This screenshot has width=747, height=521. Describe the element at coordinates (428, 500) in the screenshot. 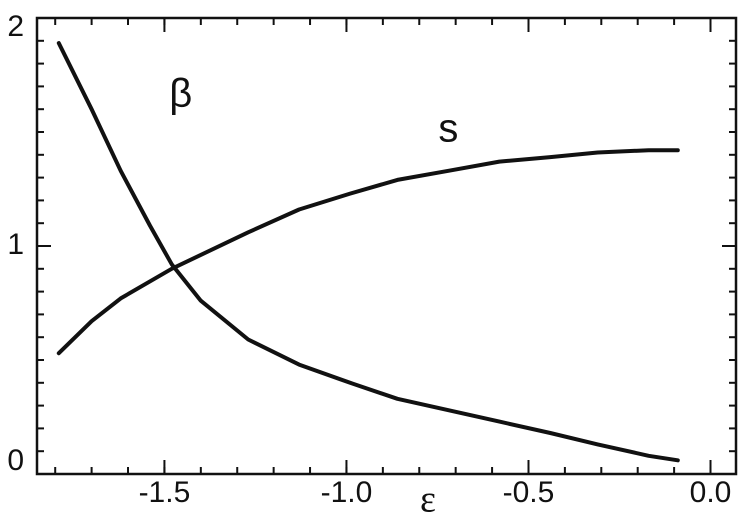

I see `x-axis-label: ε` at that location.